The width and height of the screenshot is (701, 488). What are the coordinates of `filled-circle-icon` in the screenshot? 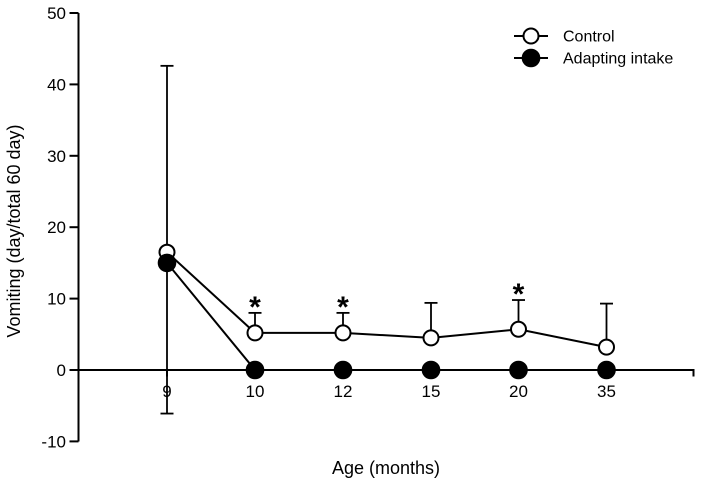 It's located at (531, 58).